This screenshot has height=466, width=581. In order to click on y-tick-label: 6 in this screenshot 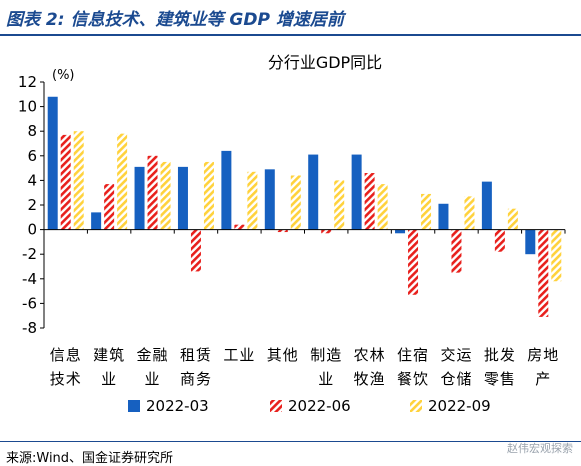, I will do `click(32, 156)`.